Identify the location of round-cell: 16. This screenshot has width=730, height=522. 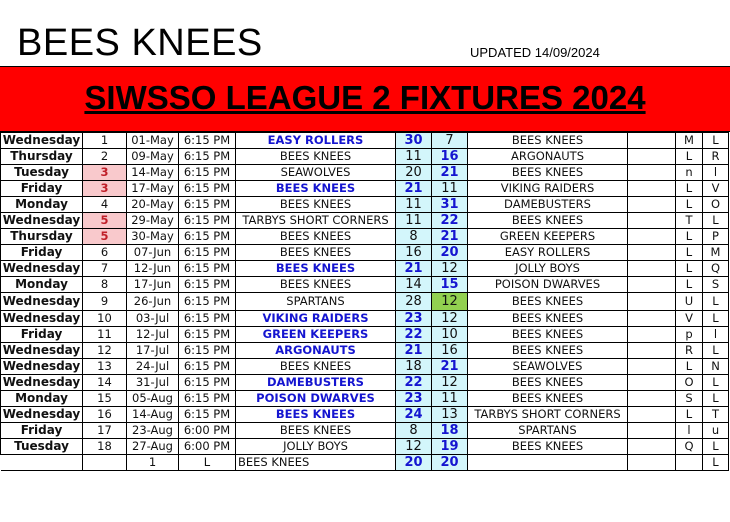
(104, 414).